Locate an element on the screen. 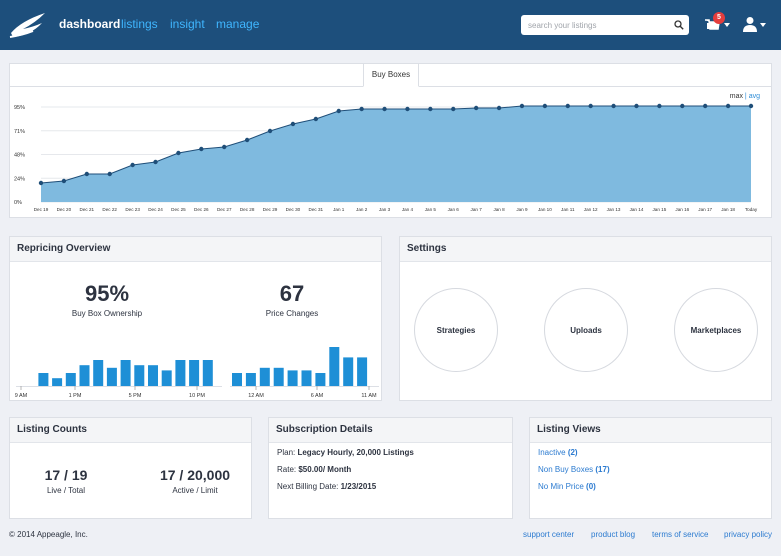  billing-label: Next Billing Date: is located at coordinates (308, 486).